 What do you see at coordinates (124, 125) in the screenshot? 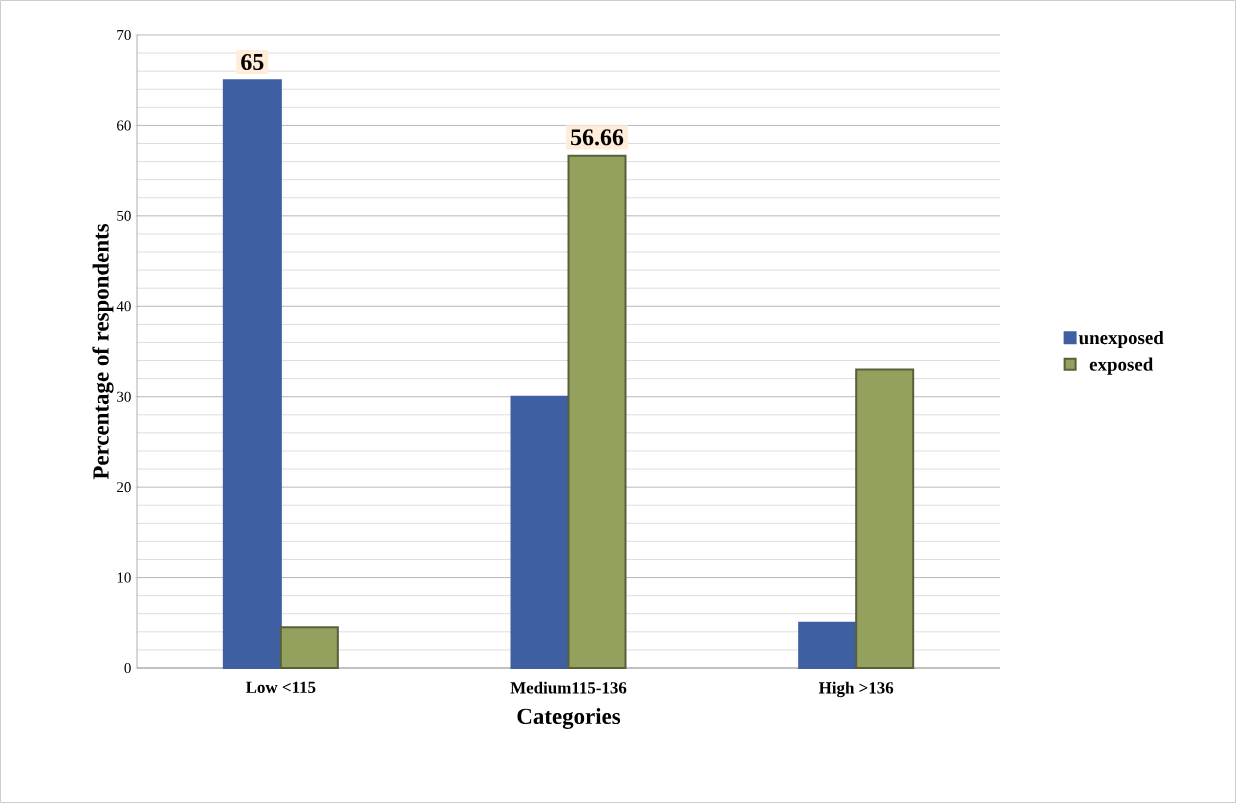
I see `y-tick-label: 60` at bounding box center [124, 125].